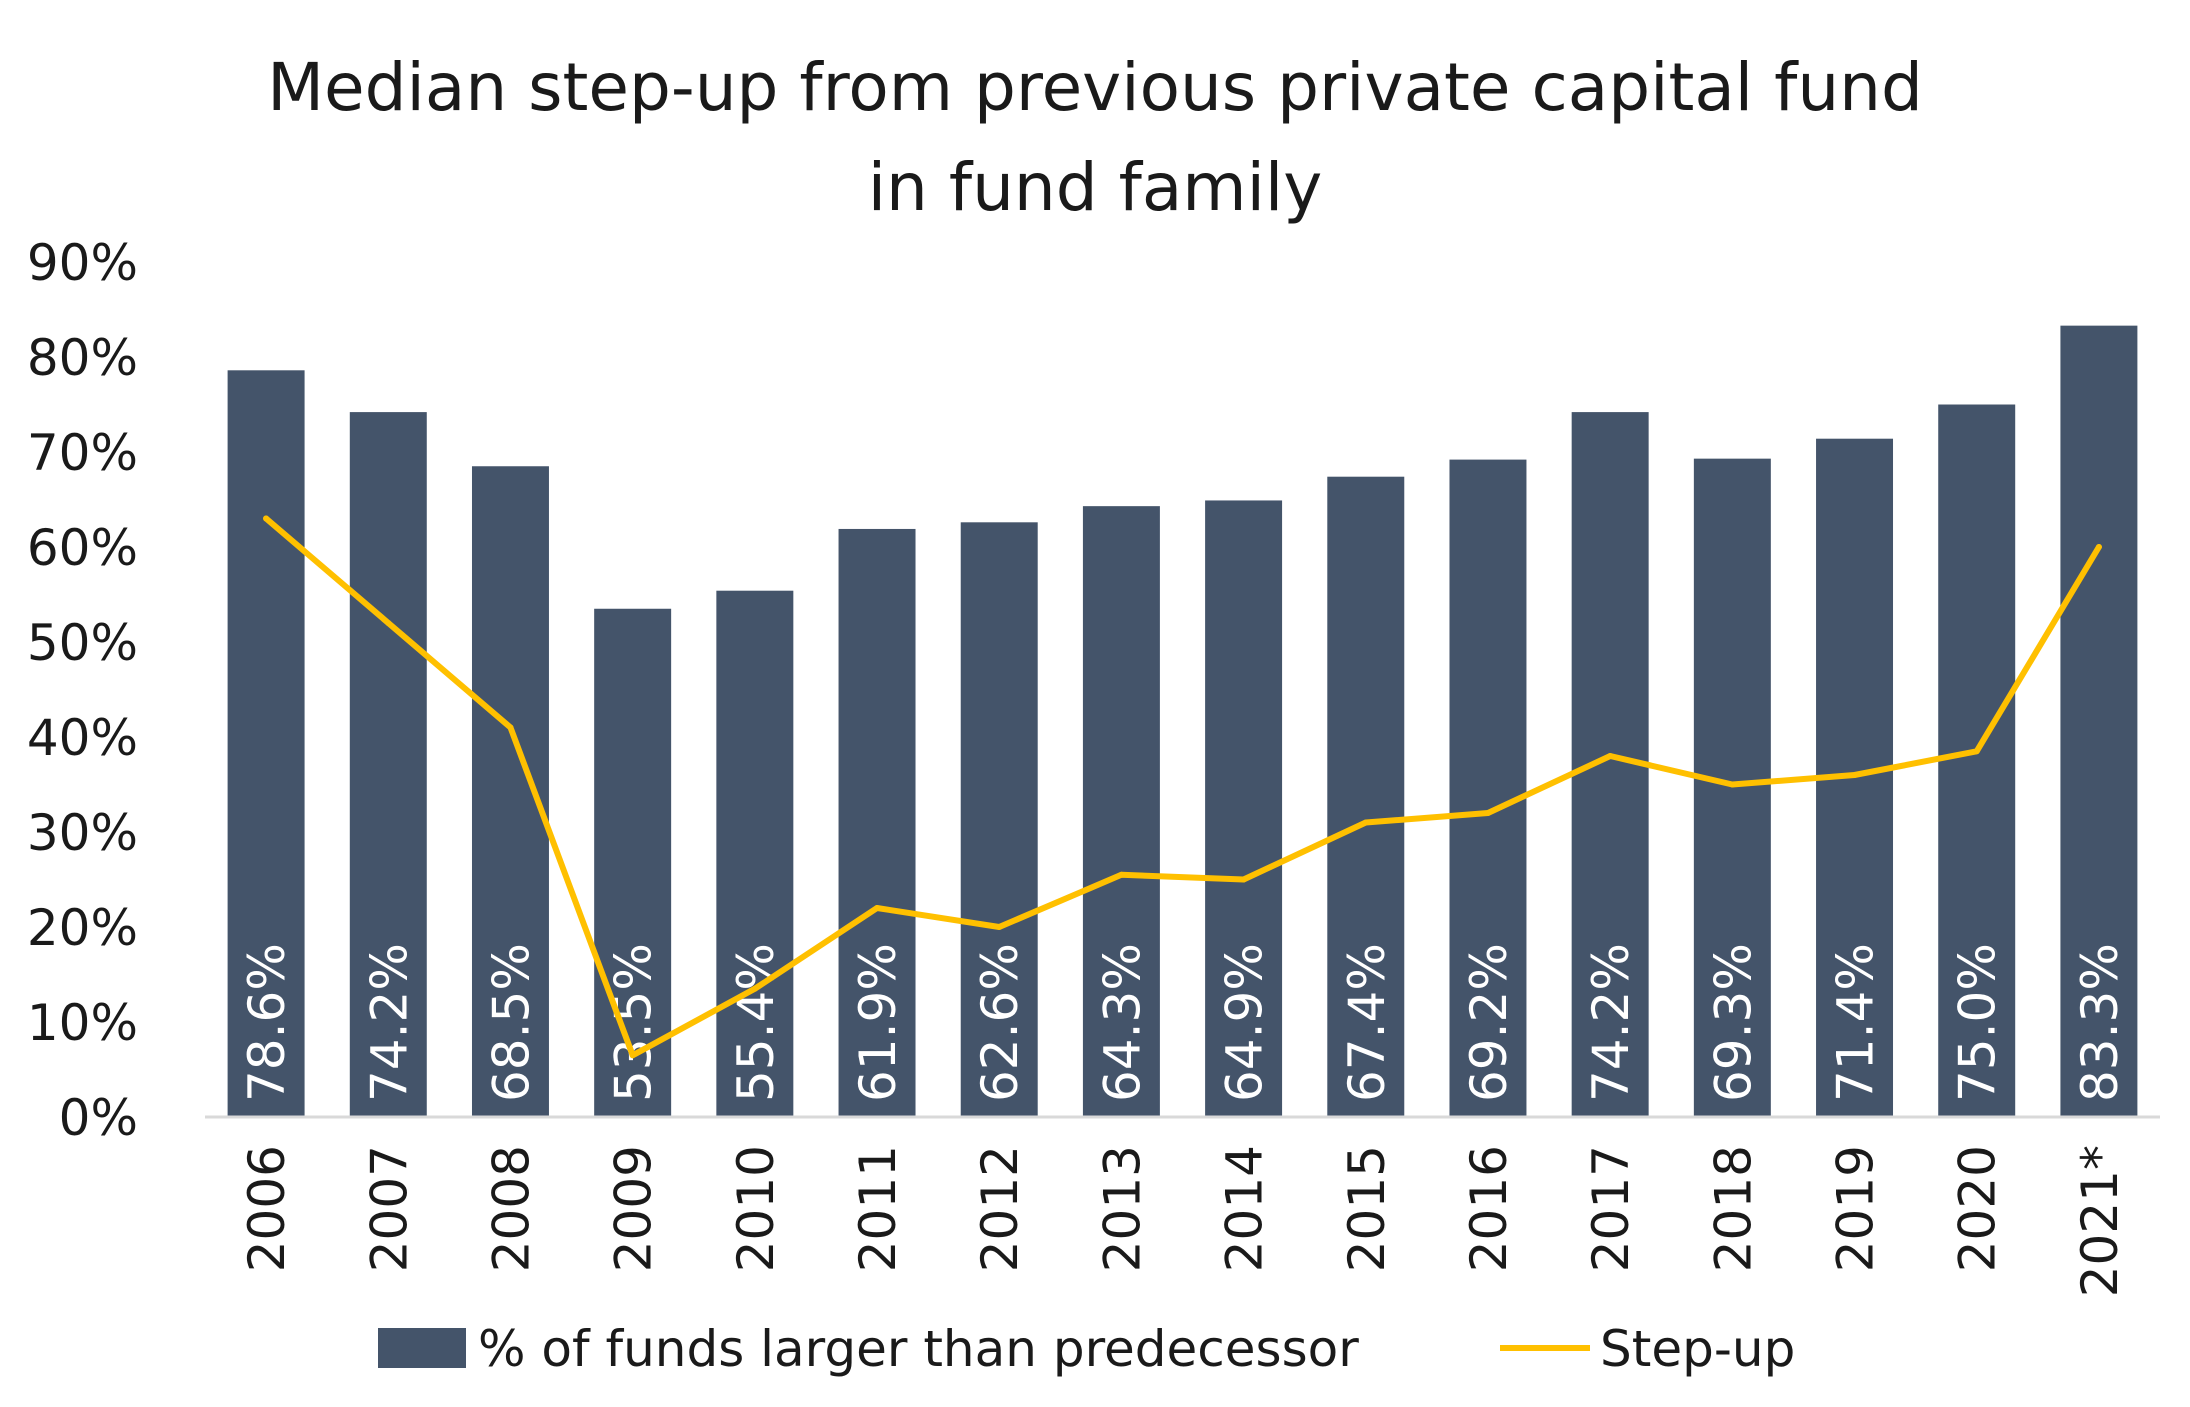  I want to click on bar-data-label: 53.5%, so click(634, 1022).